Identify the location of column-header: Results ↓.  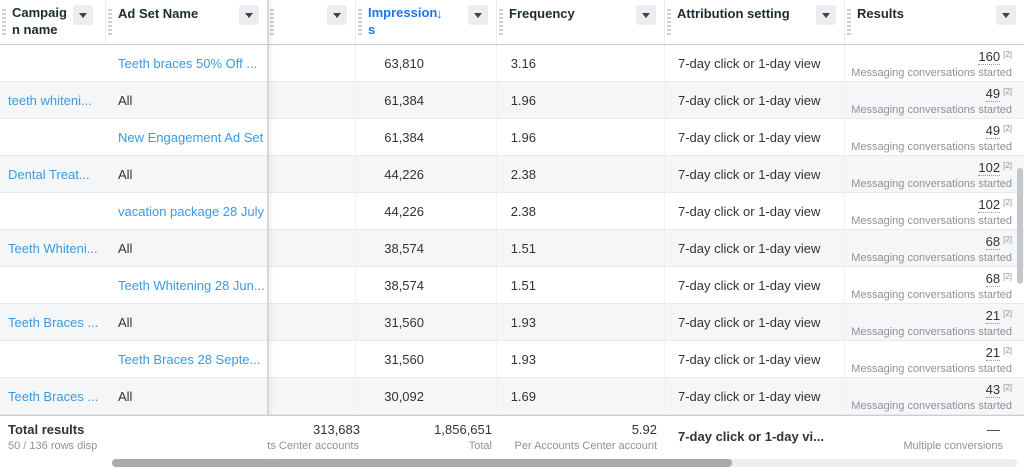
(934, 22).